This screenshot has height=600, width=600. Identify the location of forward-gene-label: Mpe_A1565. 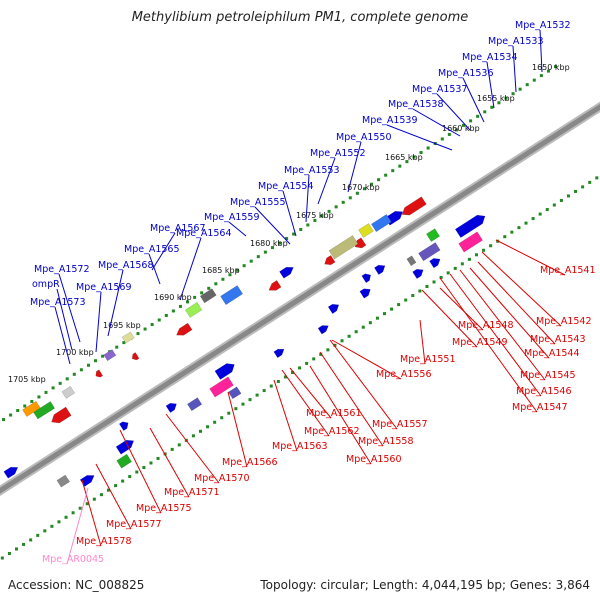
(152, 249).